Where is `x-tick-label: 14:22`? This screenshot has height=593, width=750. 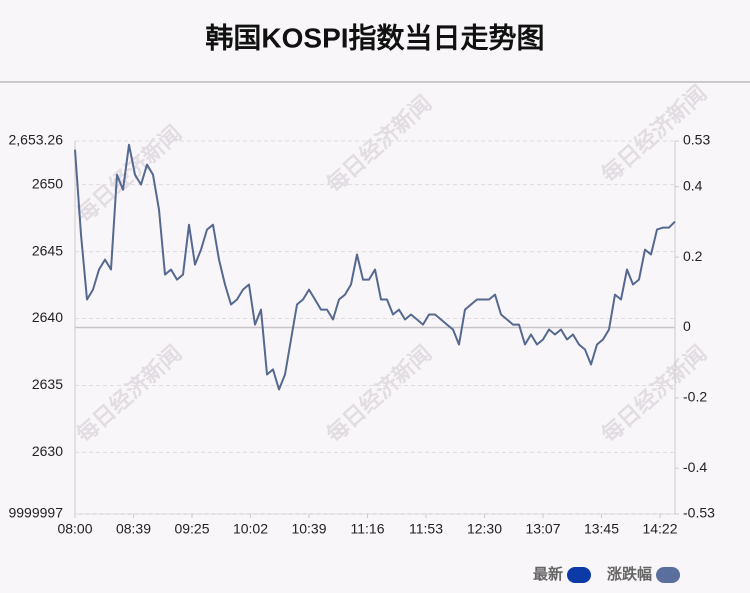
x-tick-label: 14:22 is located at coordinates (659, 529).